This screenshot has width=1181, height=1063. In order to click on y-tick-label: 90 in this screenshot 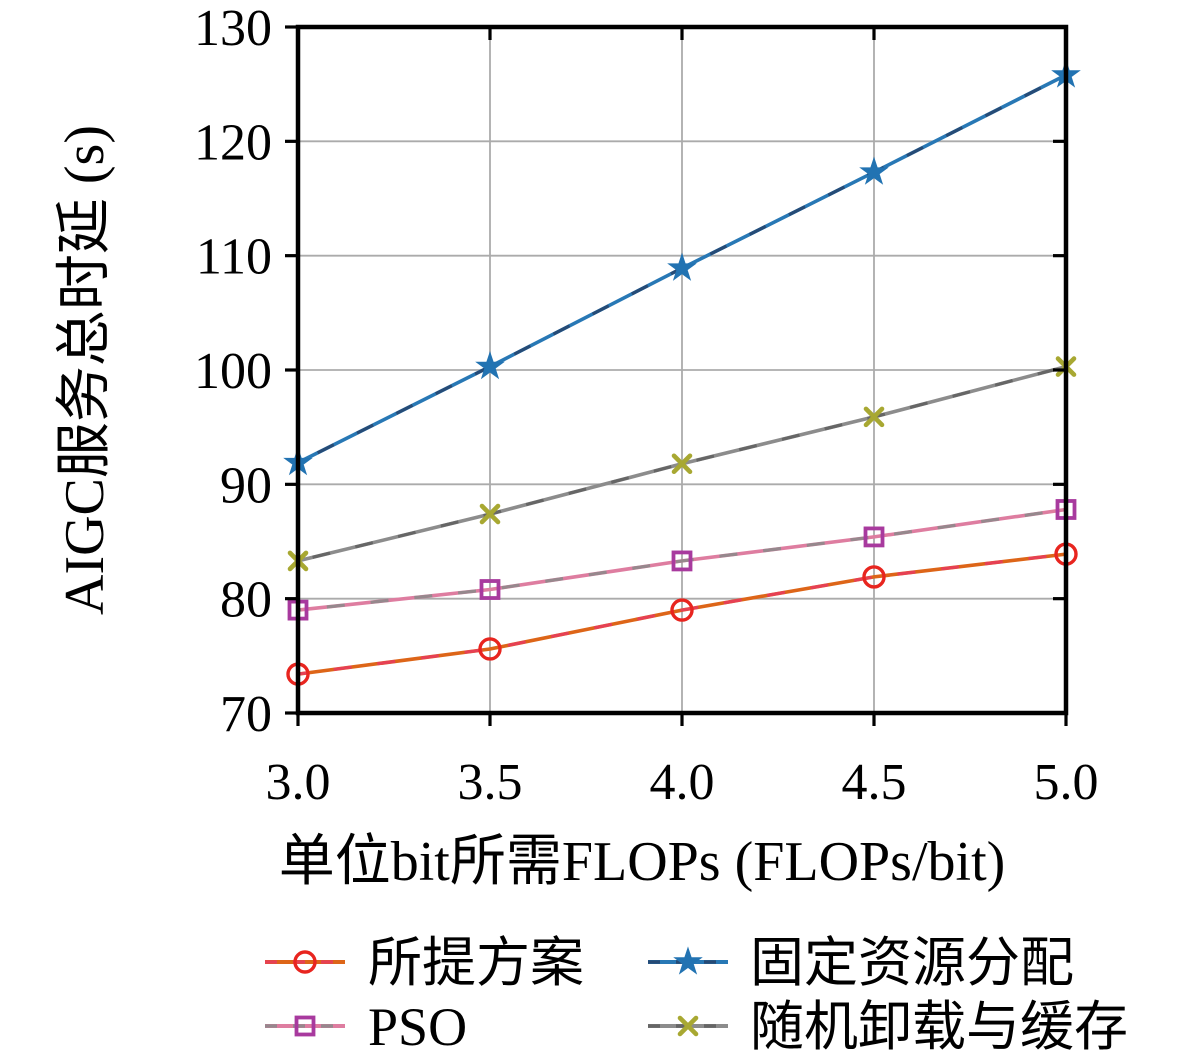, I will do `click(246, 485)`.